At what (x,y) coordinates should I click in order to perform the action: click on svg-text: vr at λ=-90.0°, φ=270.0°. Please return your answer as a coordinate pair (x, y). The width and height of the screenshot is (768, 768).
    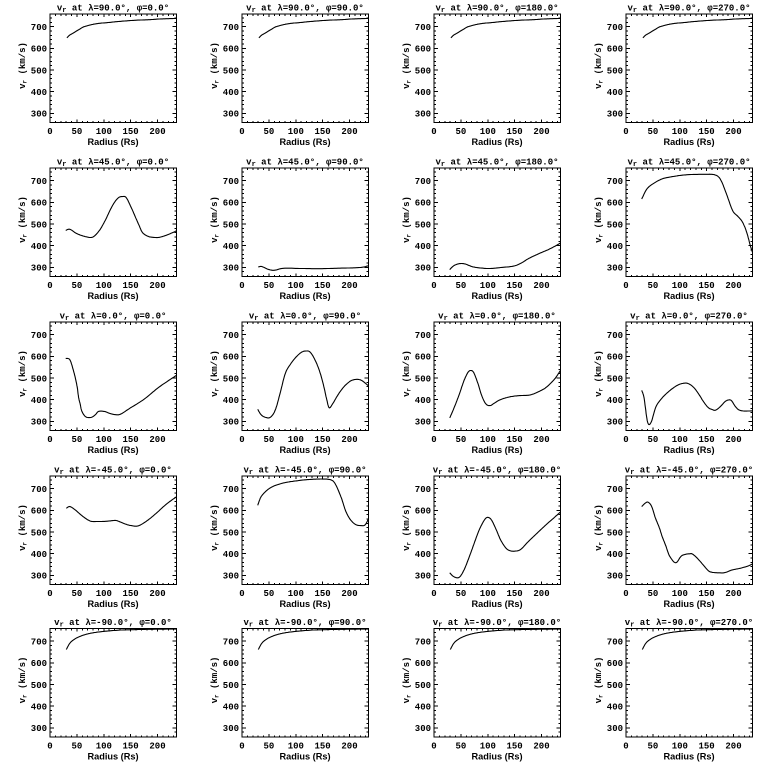
    Looking at the image, I should click on (689, 624).